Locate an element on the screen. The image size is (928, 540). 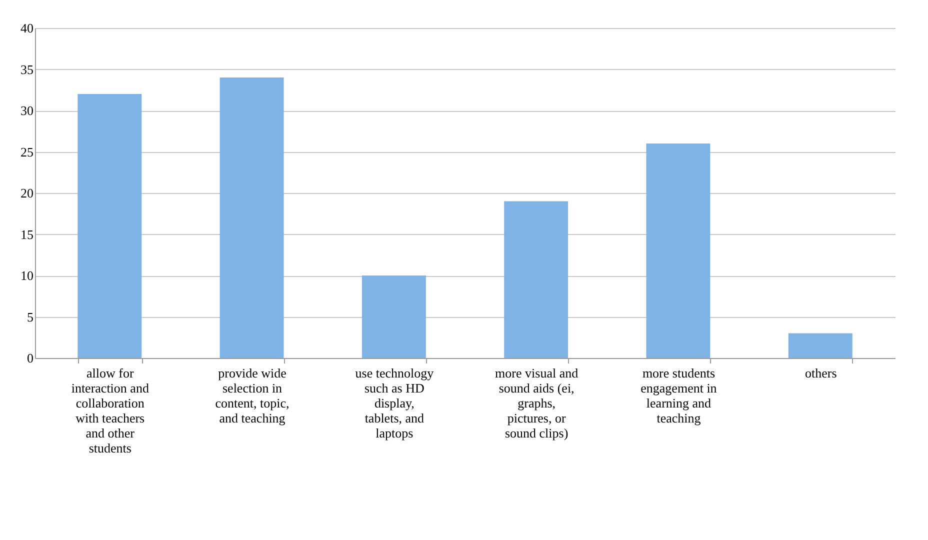
y-tick-label: 15 is located at coordinates (27, 234).